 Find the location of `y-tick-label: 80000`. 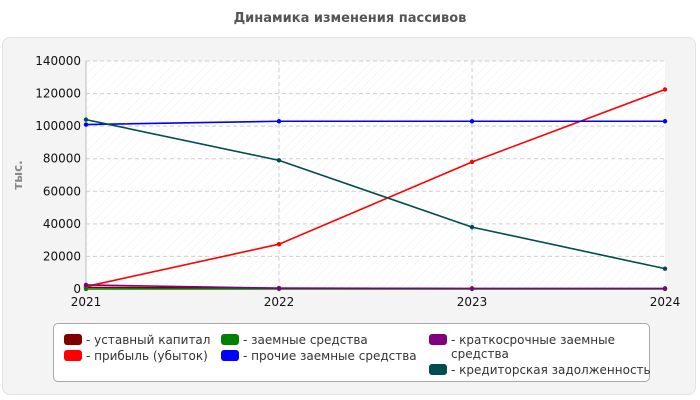

y-tick-label: 80000 is located at coordinates (62, 159).